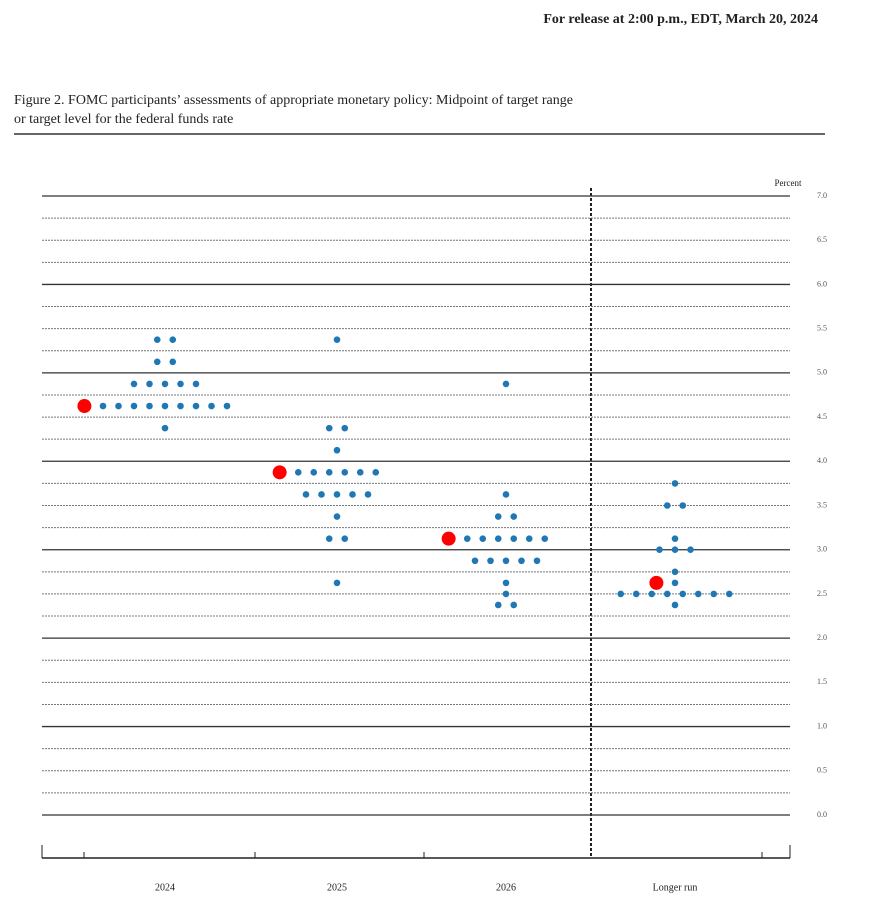 The width and height of the screenshot is (893, 913). What do you see at coordinates (506, 887) in the screenshot?
I see `x-tick-label: 2026` at bounding box center [506, 887].